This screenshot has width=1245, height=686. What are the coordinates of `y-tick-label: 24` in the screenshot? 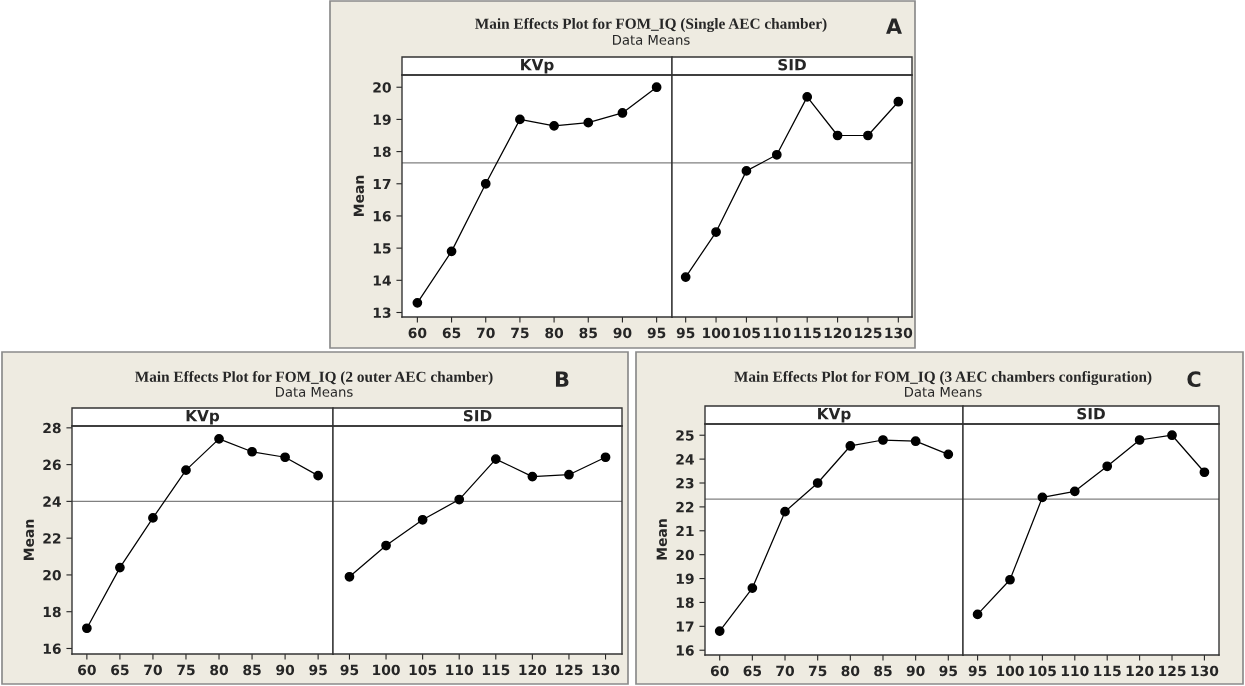 It's located at (685, 459).